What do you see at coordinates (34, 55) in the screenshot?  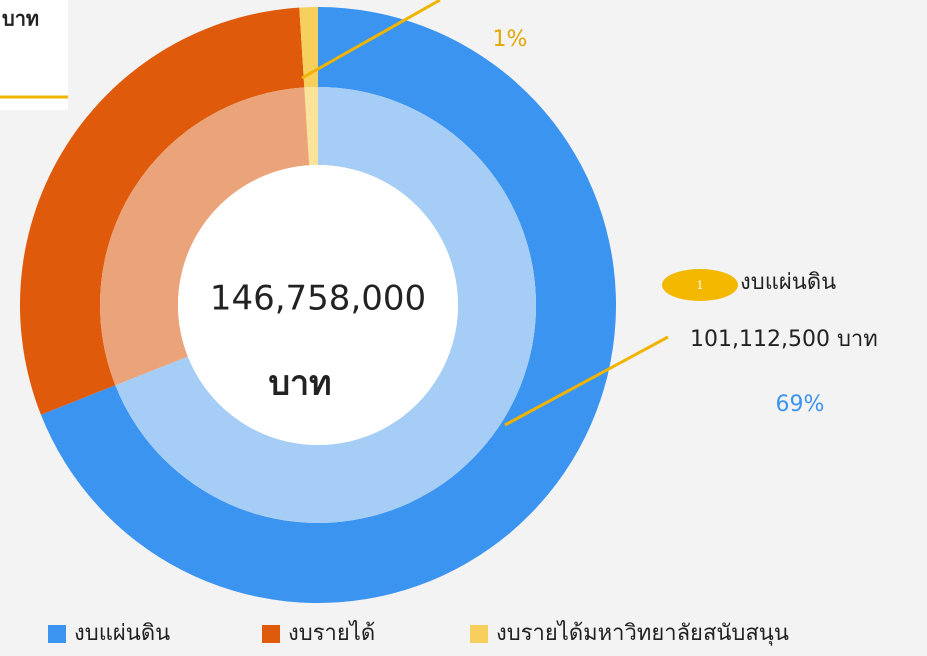 I see `side-panel` at bounding box center [34, 55].